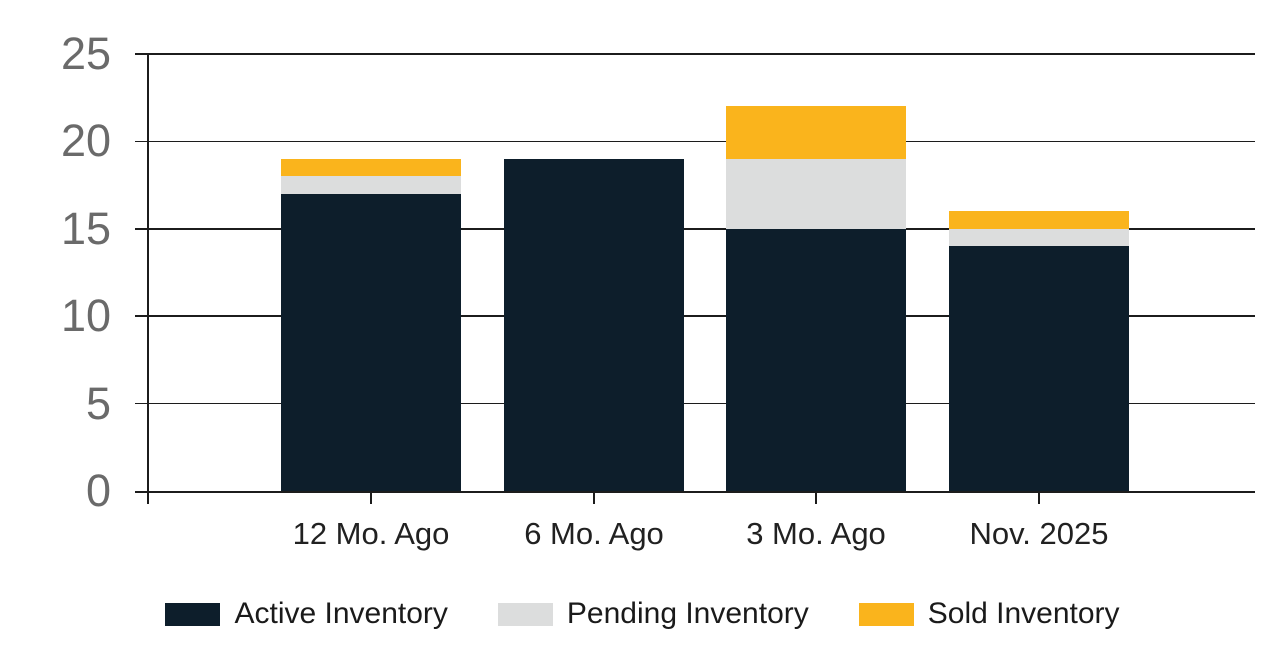 The width and height of the screenshot is (1261, 663). Describe the element at coordinates (85, 316) in the screenshot. I see `y-axis-tick-label: 10` at that location.